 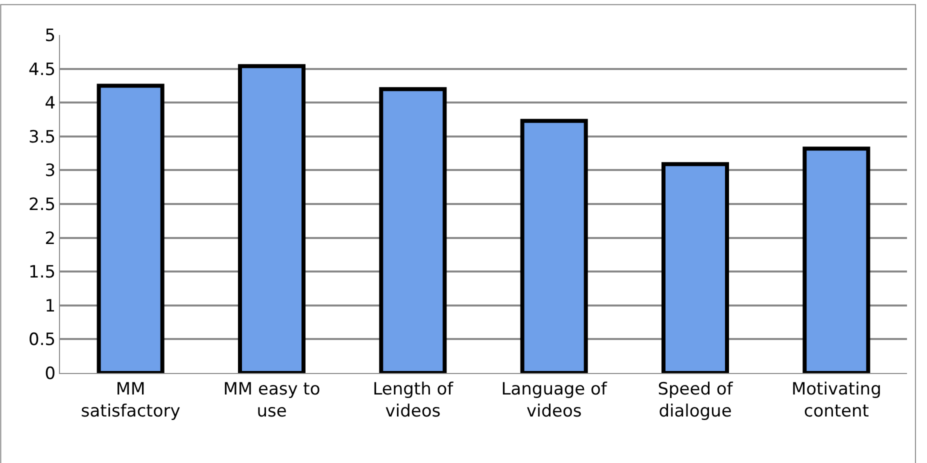 I want to click on y-tick-label: 4.5, so click(x=42, y=70).